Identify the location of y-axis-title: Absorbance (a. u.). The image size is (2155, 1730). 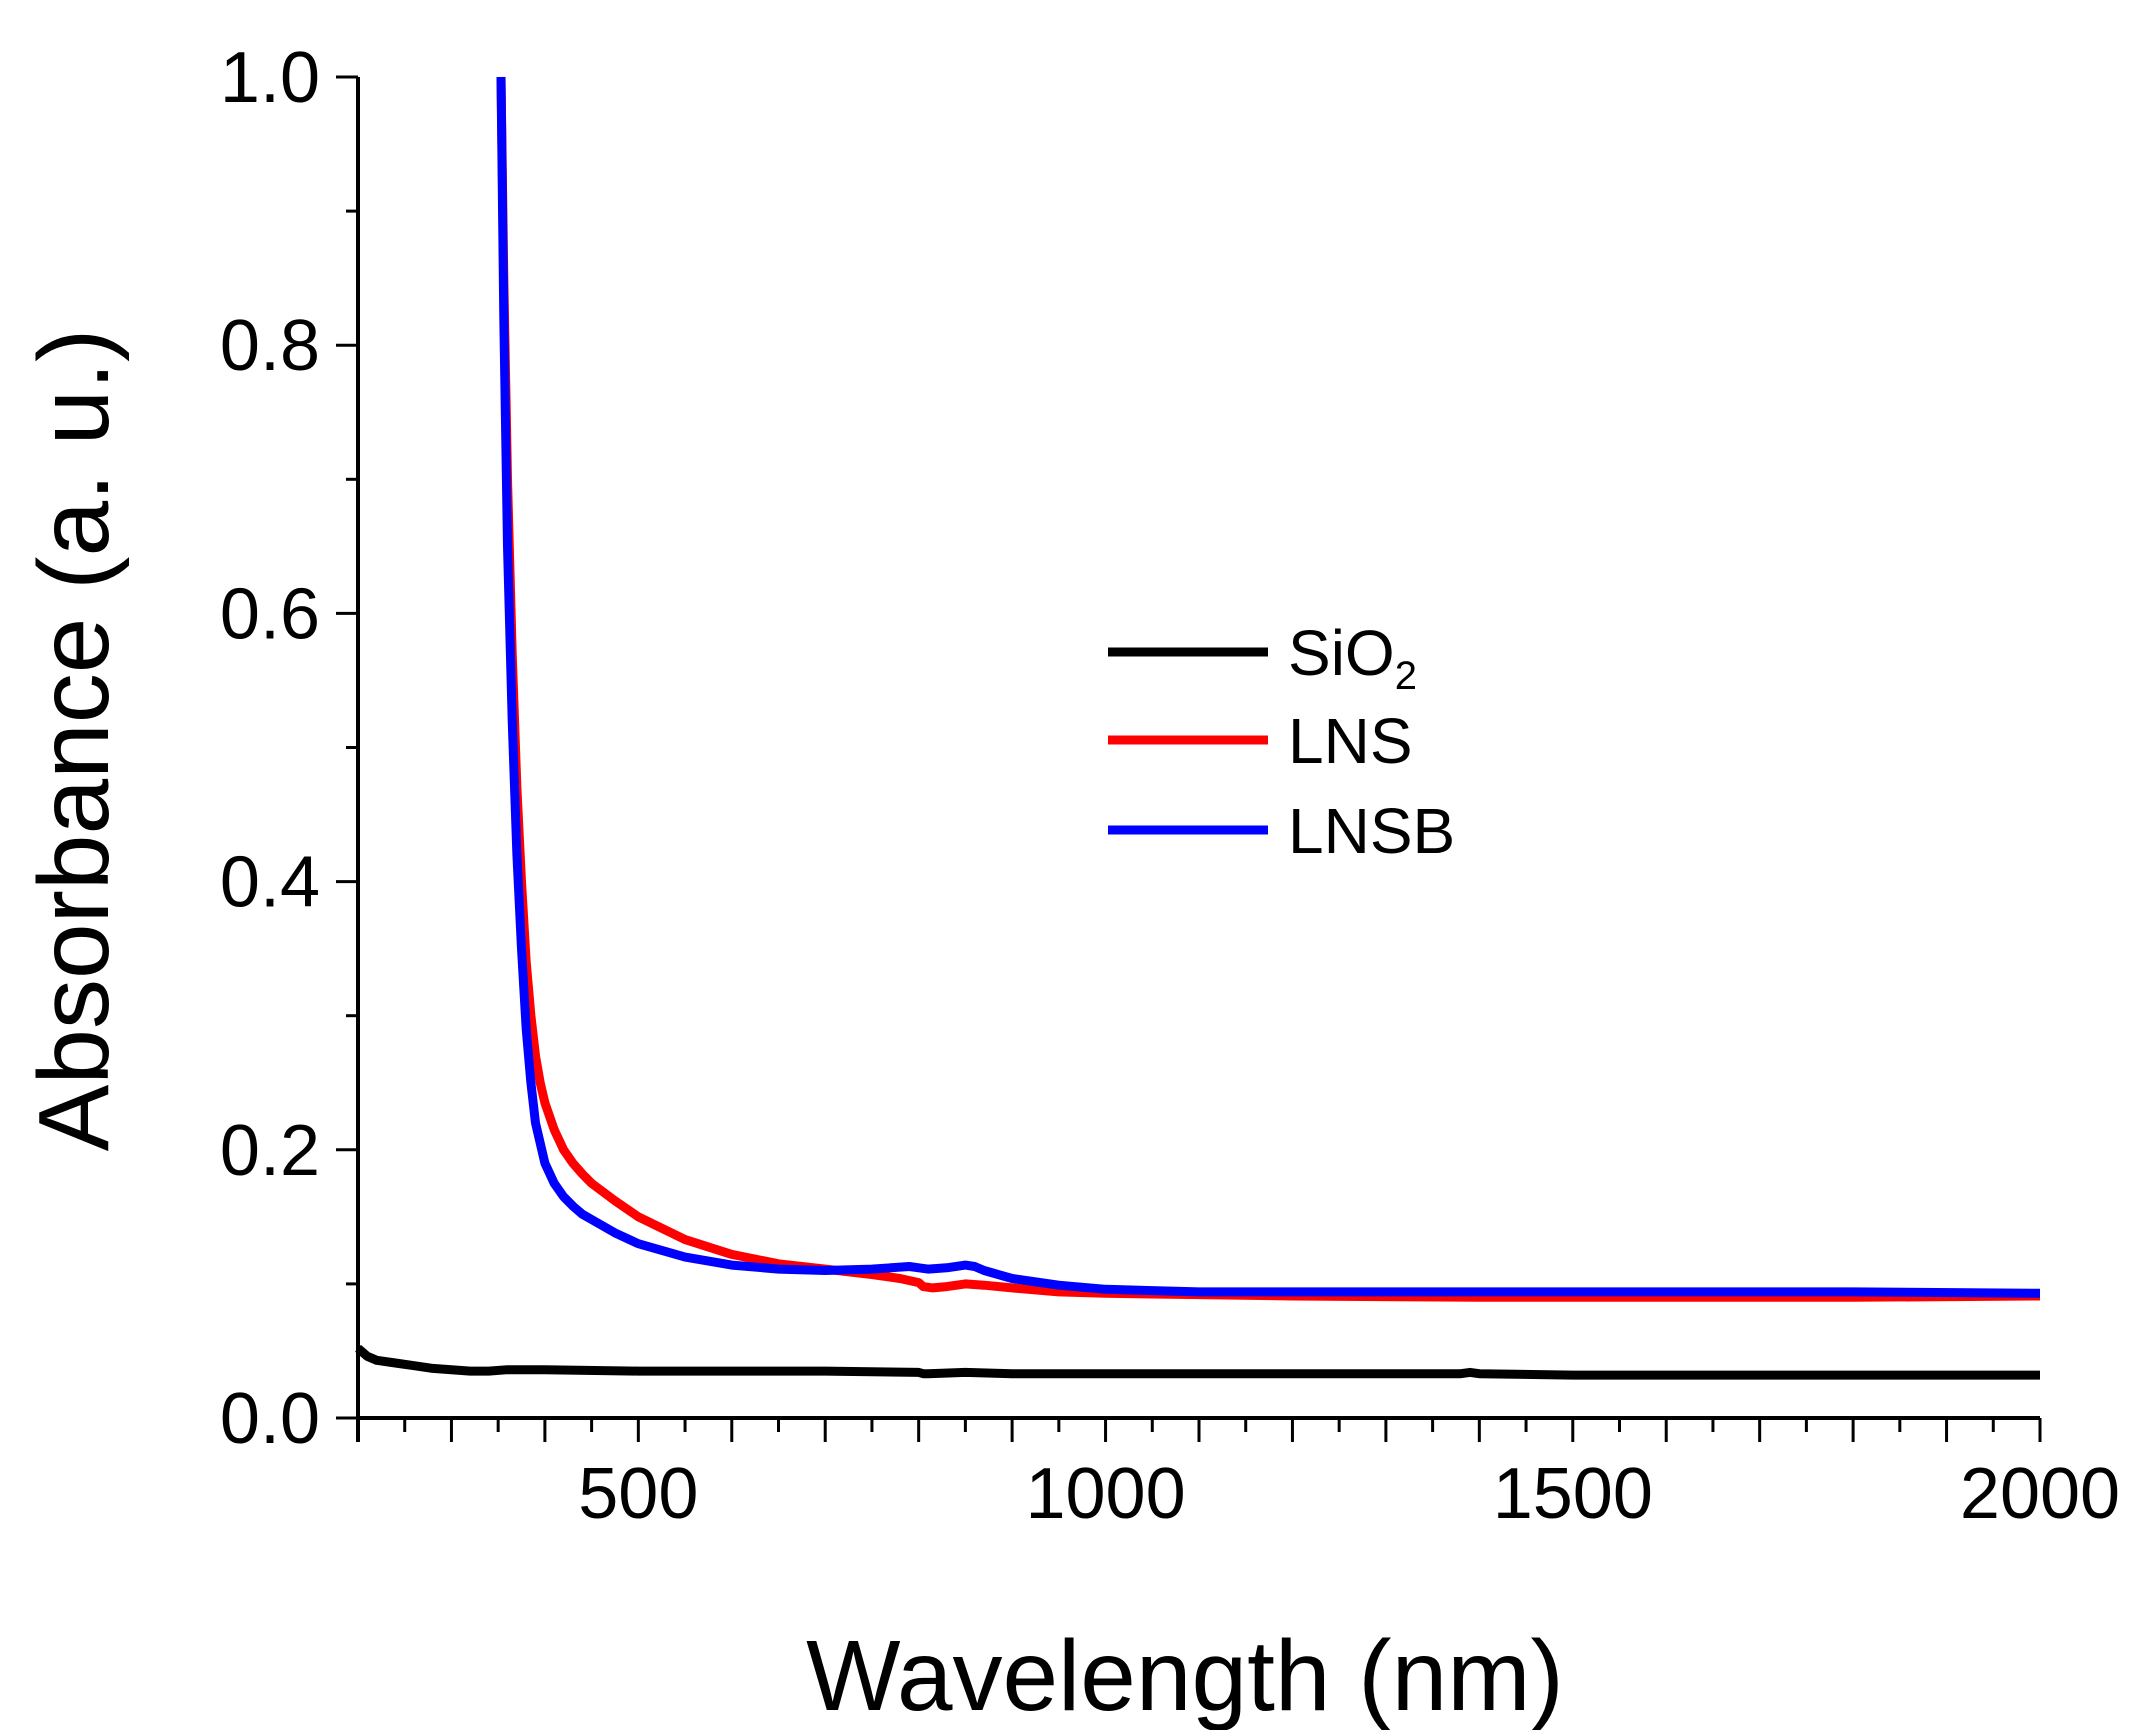
(74, 740).